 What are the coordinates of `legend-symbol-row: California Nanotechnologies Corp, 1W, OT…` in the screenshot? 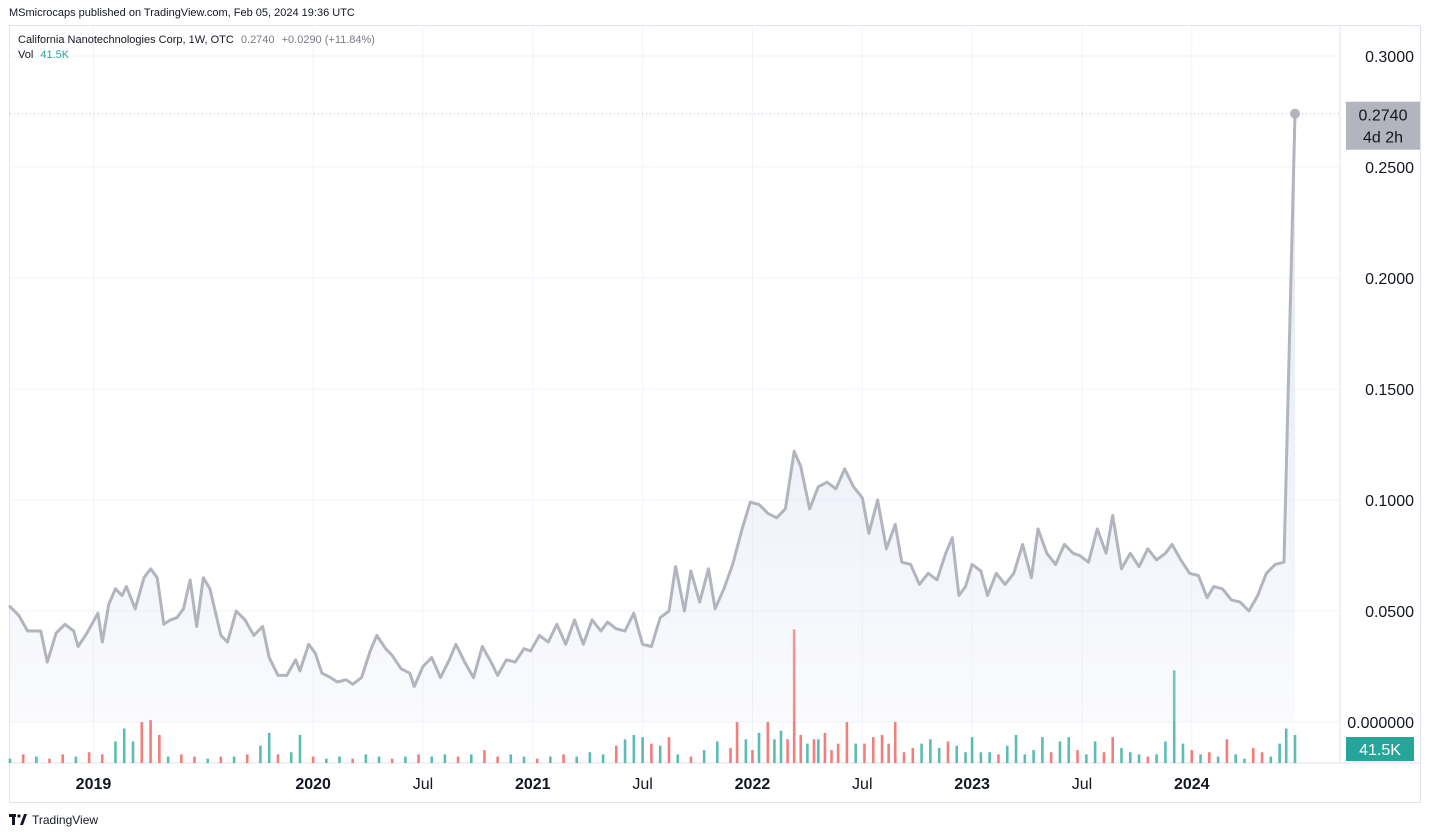 It's located at (198, 40).